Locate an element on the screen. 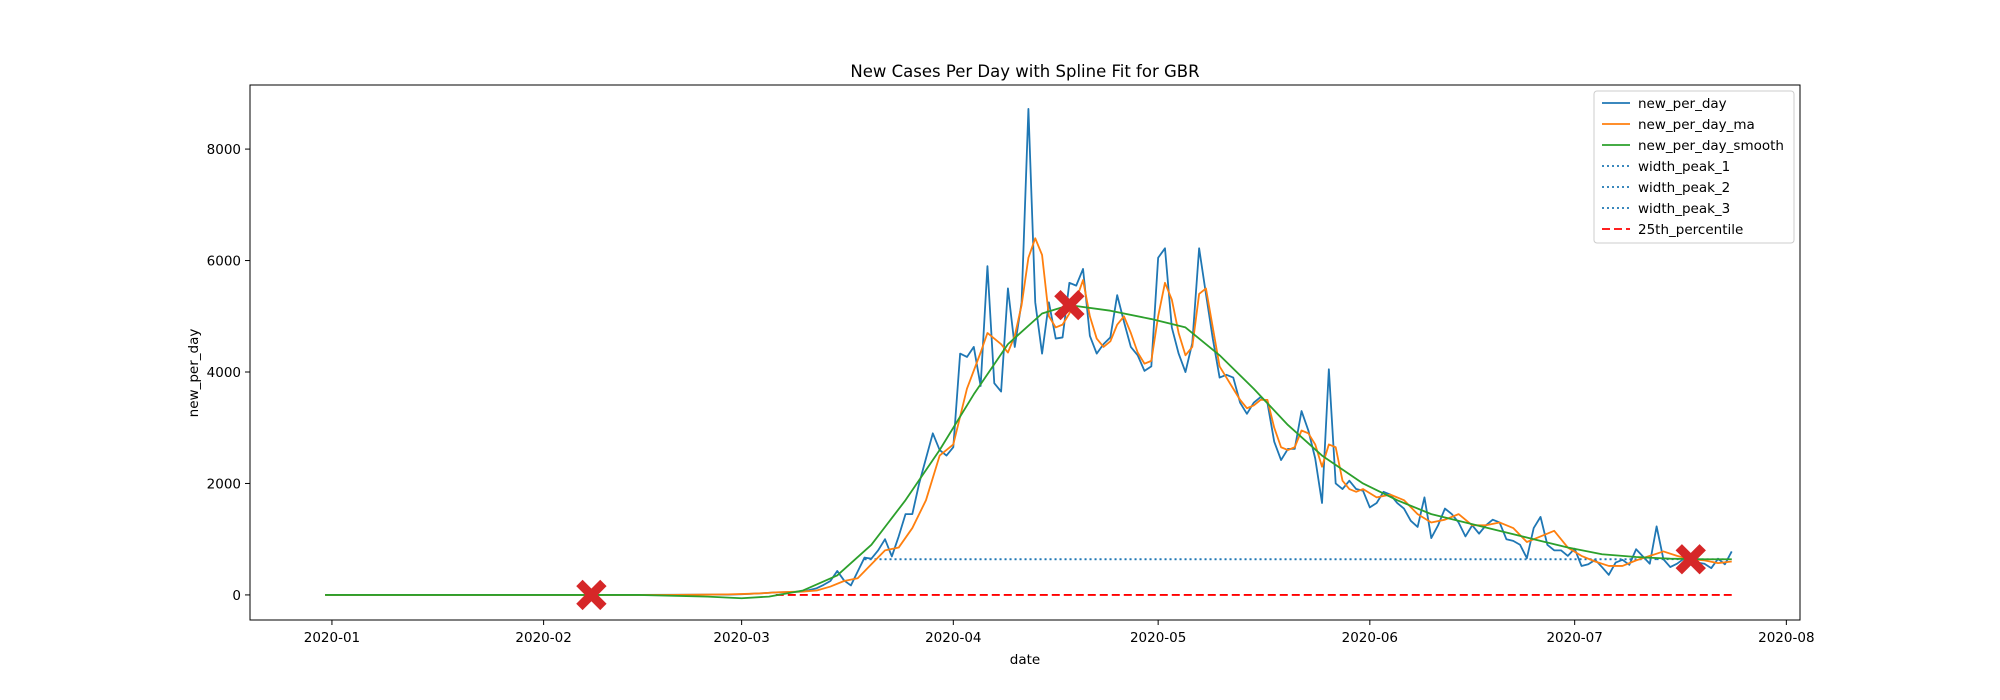 This screenshot has height=700, width=2000. x-tick-label: 2020-05 is located at coordinates (1158, 638).